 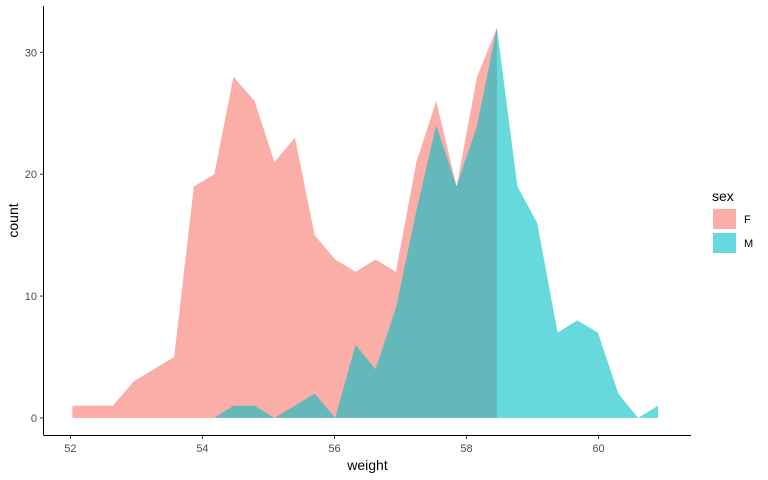 I want to click on legend-key-f, so click(x=724, y=219).